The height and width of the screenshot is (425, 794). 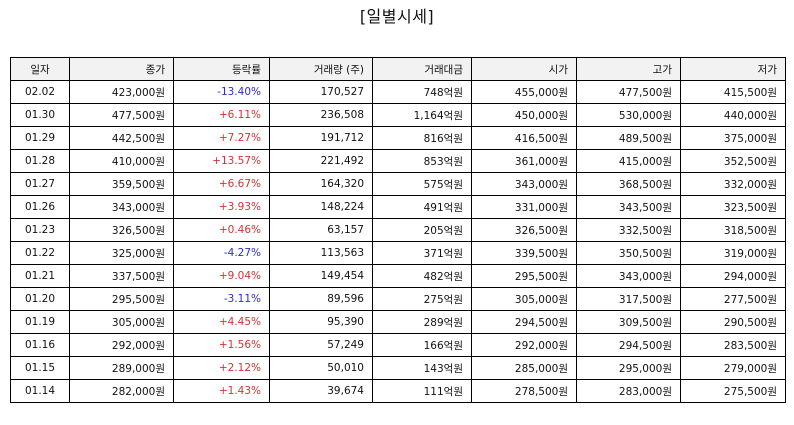 I want to click on cell-low: 283,500원, so click(x=733, y=345).